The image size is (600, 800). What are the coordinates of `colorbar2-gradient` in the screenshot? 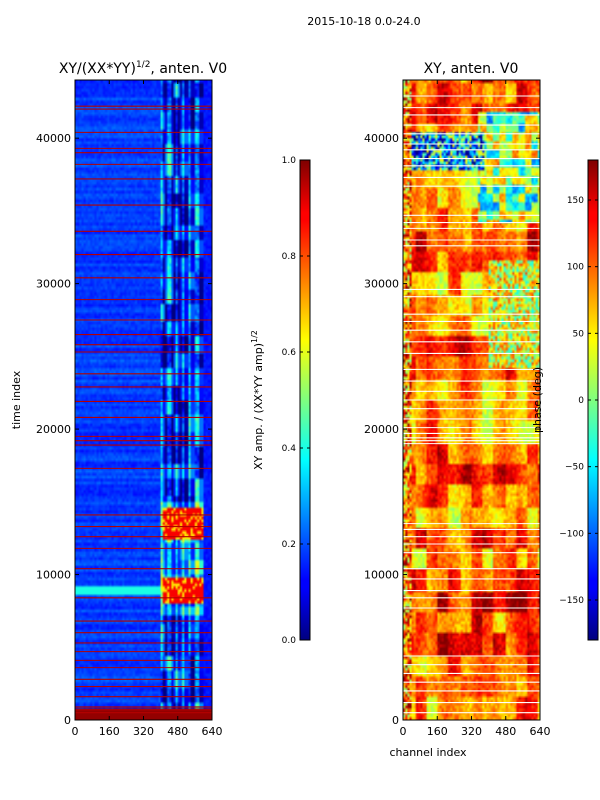 It's located at (593, 400).